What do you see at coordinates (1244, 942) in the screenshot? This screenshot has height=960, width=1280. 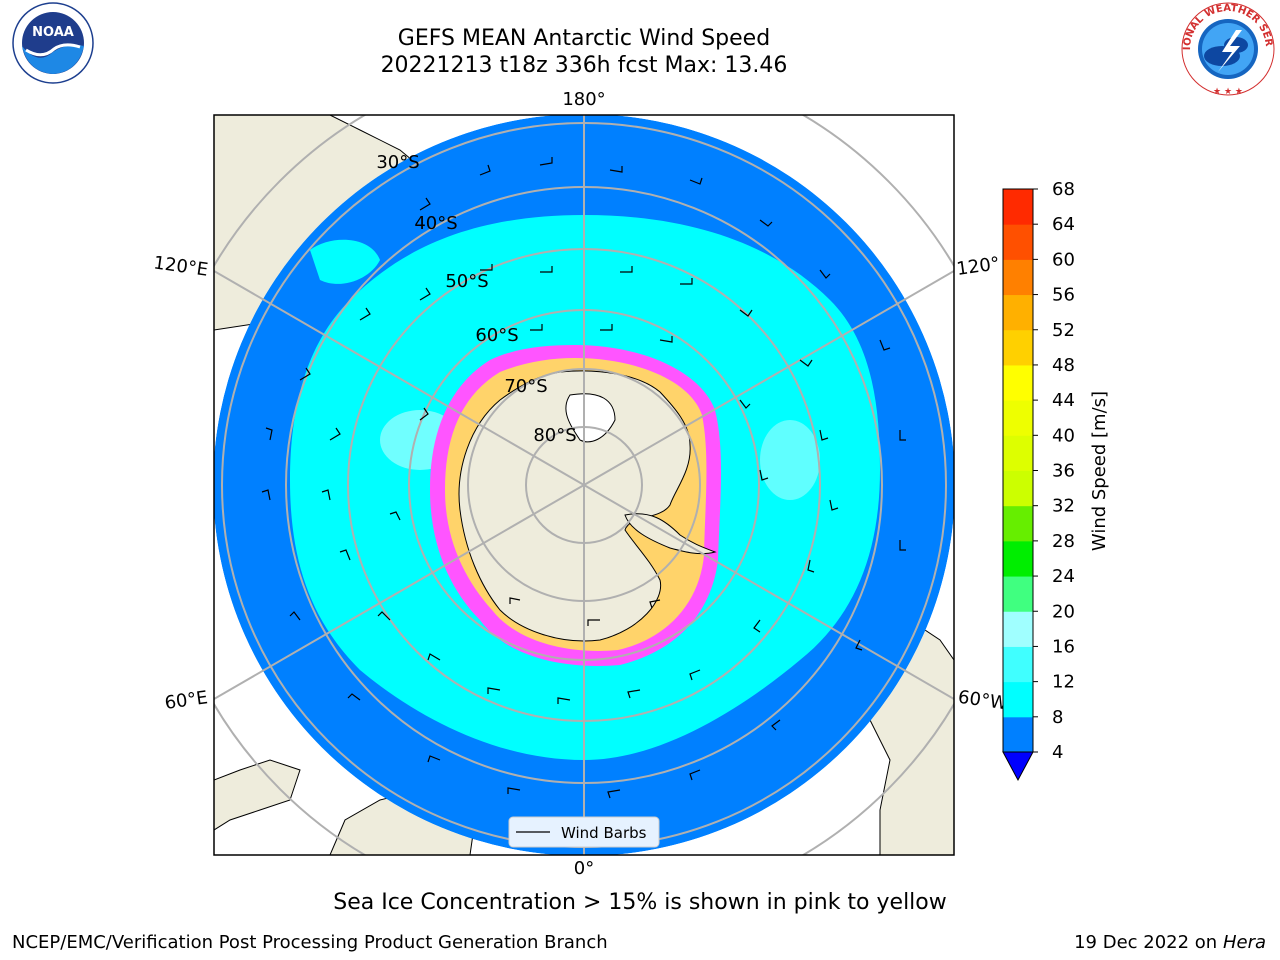 I see `footer-host: Hera` at bounding box center [1244, 942].